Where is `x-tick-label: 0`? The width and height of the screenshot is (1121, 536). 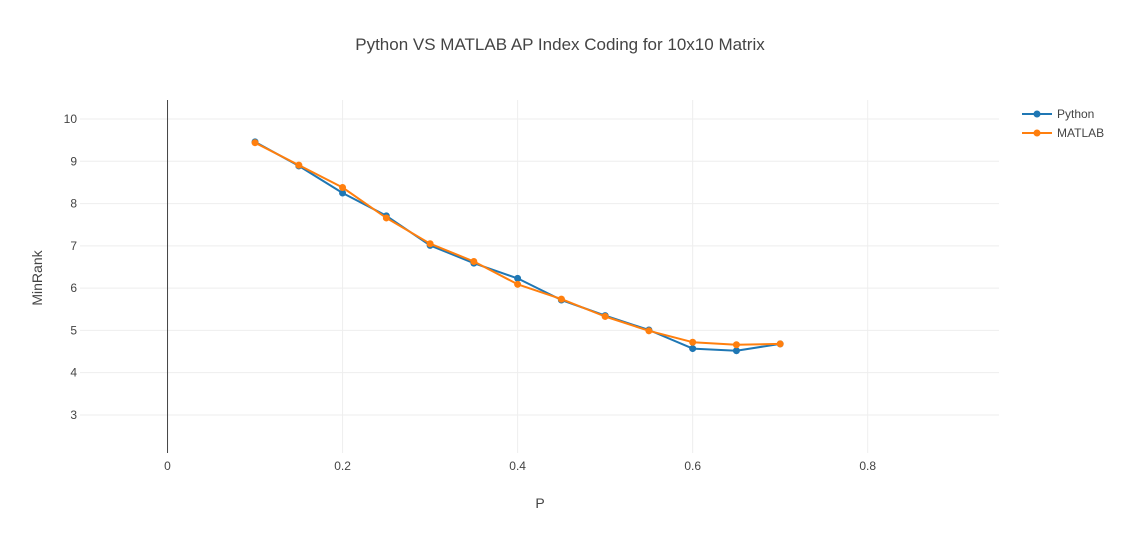 x-tick-label: 0 is located at coordinates (167, 466).